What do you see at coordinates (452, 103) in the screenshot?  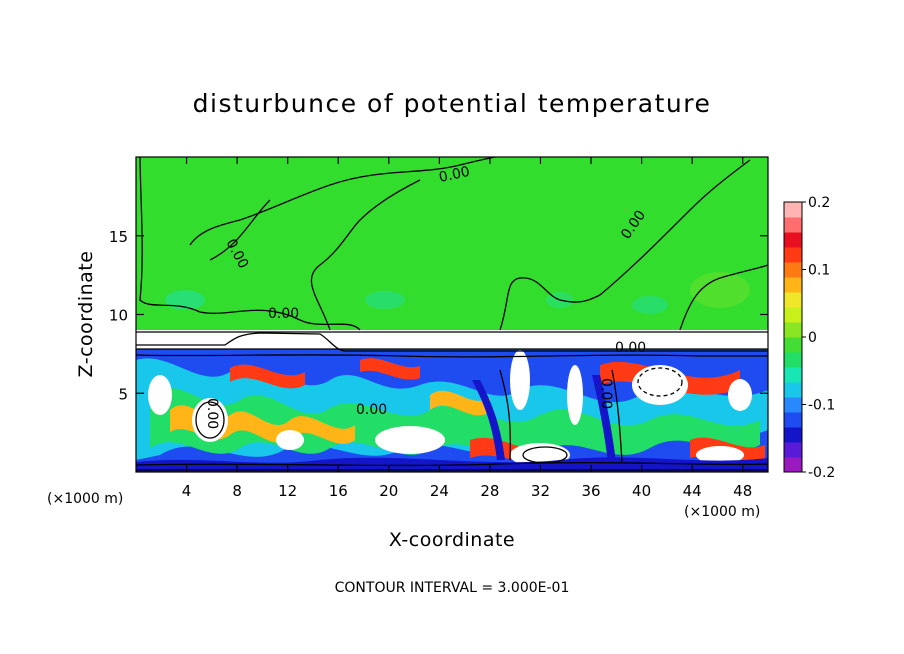 I see `chart-title: disturbunce of potential temperature` at bounding box center [452, 103].